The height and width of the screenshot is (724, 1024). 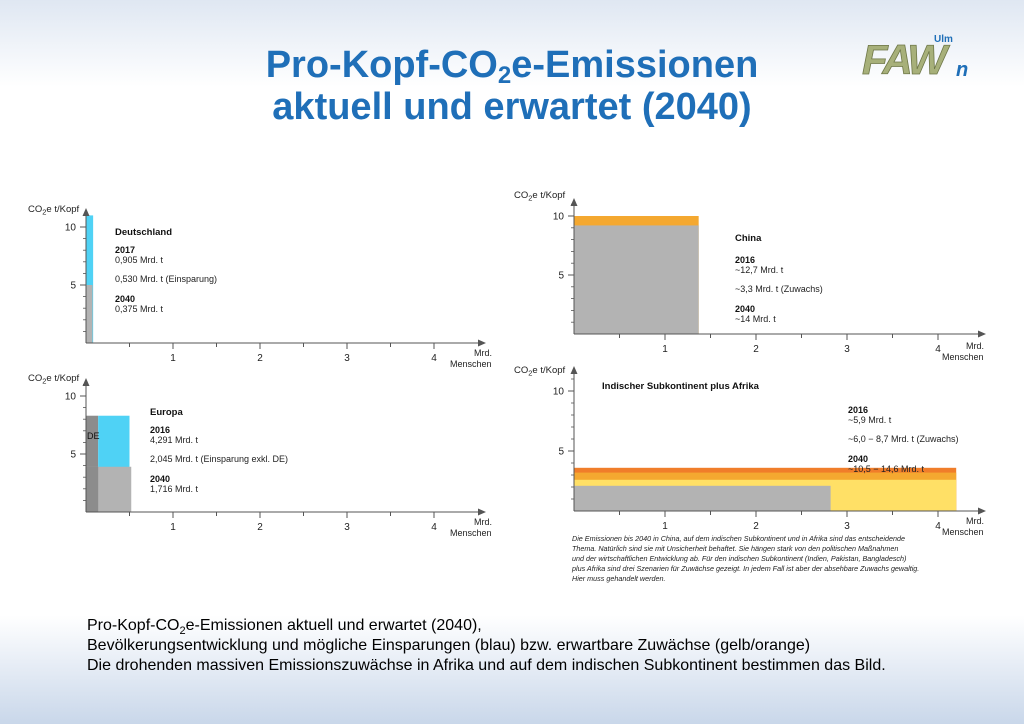 What do you see at coordinates (174, 440) in the screenshot?
I see `annotation-text: 4,291 Mrd. t` at bounding box center [174, 440].